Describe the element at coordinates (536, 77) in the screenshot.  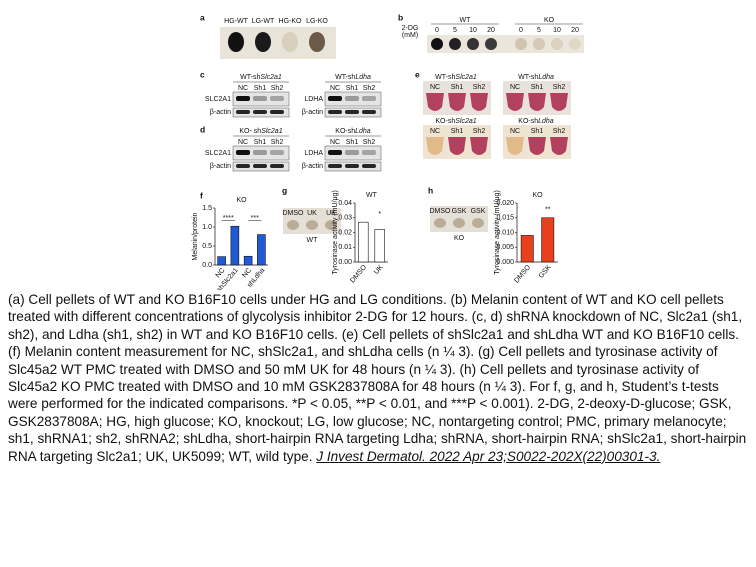
I see `tube-title: WT-shLdha` at that location.